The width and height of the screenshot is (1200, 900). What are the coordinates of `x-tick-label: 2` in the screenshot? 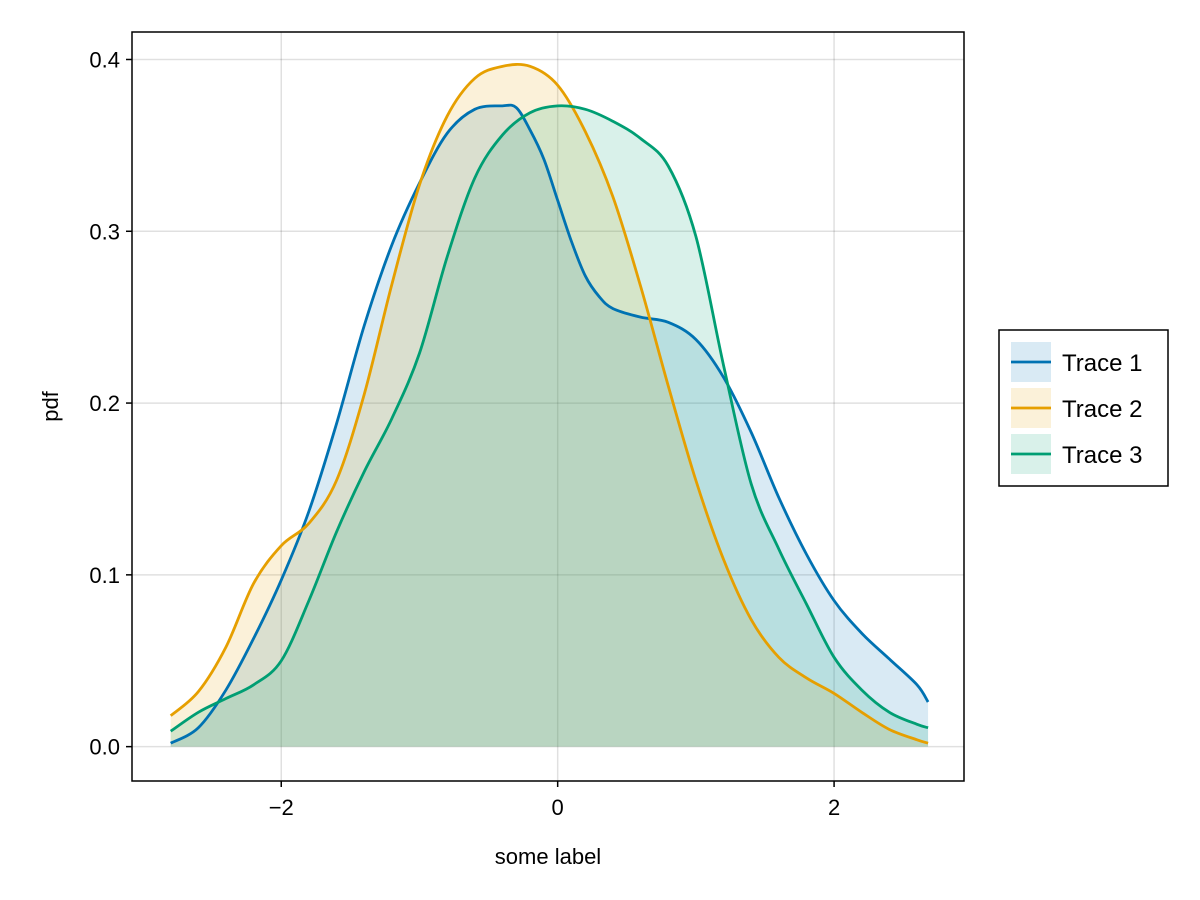 It's located at (834, 807).